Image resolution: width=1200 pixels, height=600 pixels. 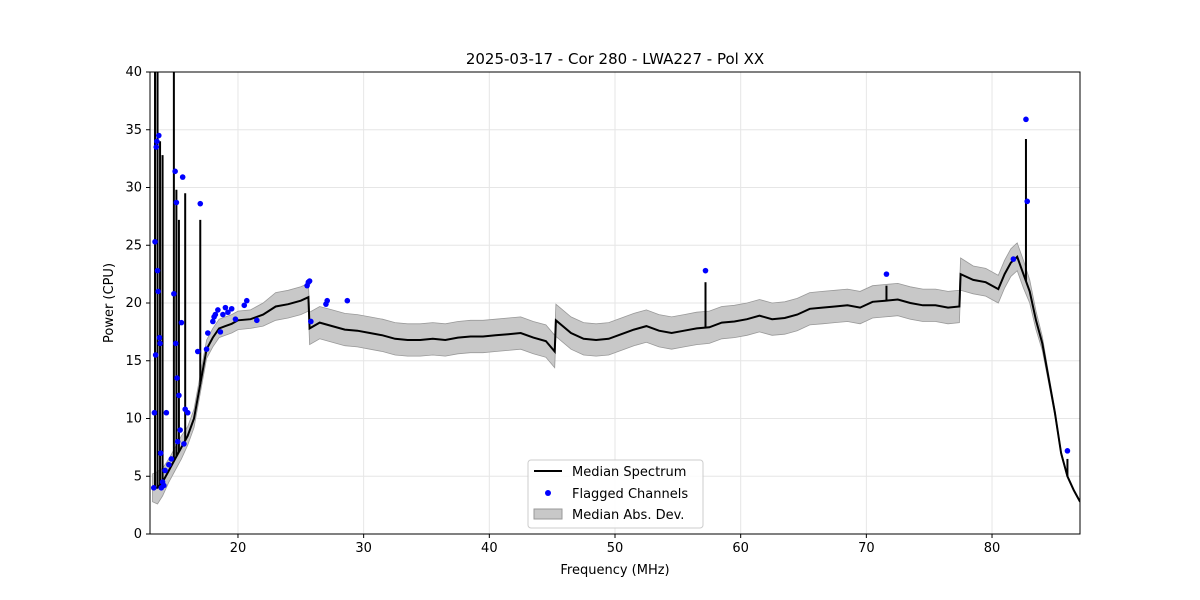 I want to click on y-tick-label: 15, so click(x=133, y=361).